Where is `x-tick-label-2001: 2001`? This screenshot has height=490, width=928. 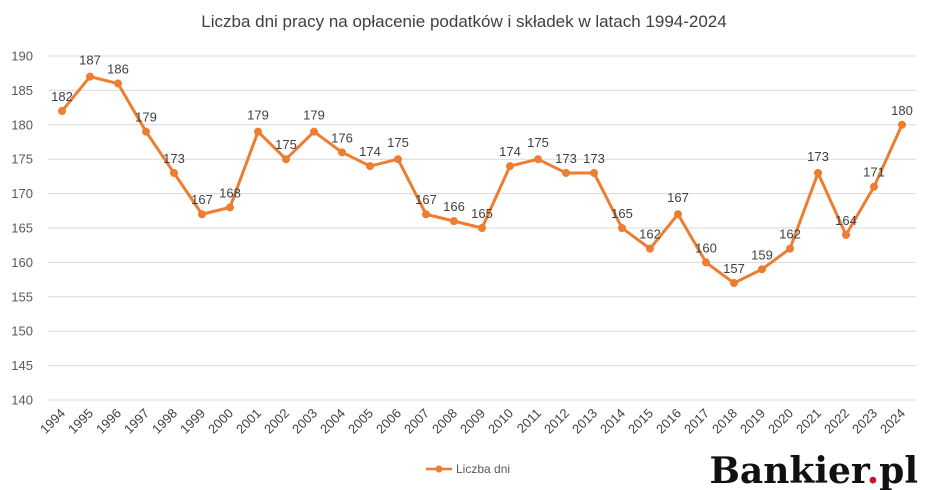 x-tick-label-2001: 2001 is located at coordinates (248, 421).